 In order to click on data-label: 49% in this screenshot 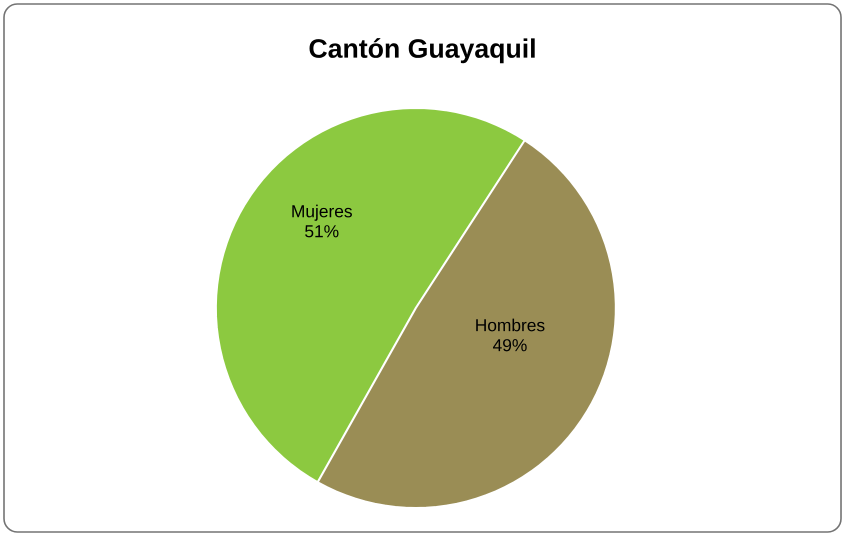, I will do `click(510, 345)`.